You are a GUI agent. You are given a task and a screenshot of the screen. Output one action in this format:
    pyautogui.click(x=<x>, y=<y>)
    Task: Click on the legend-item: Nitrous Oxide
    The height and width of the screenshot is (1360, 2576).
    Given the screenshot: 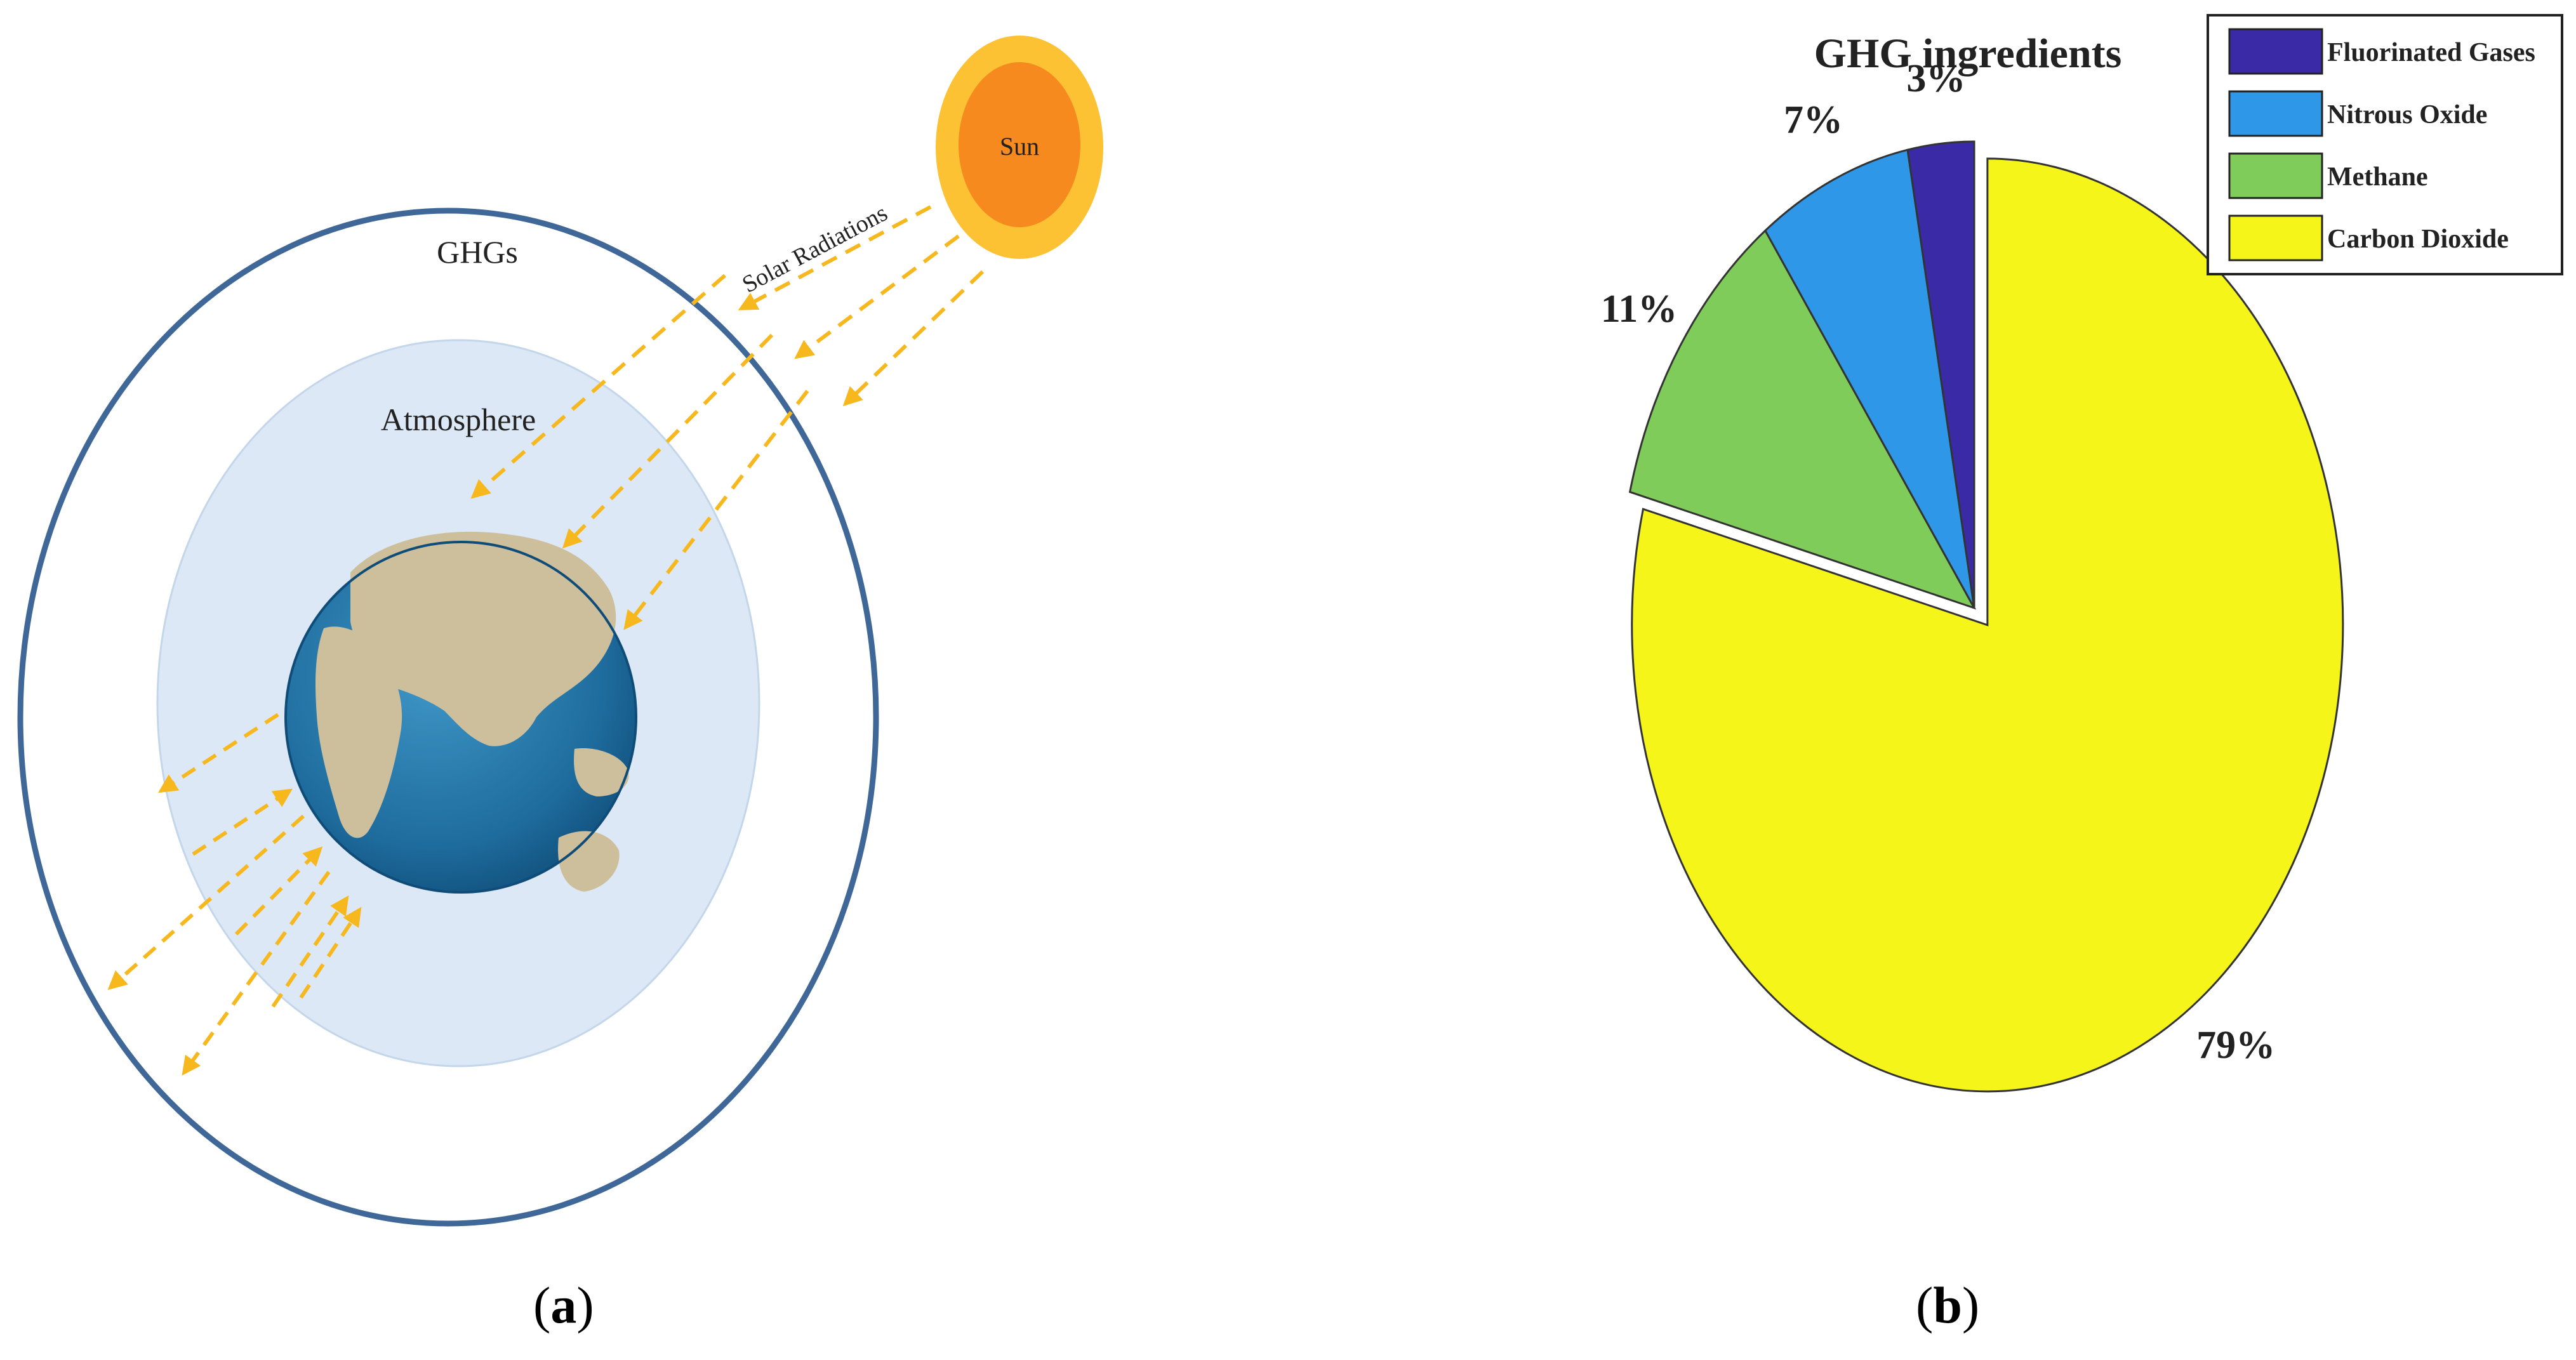 What is the action you would take?
    pyautogui.click(x=2357, y=114)
    